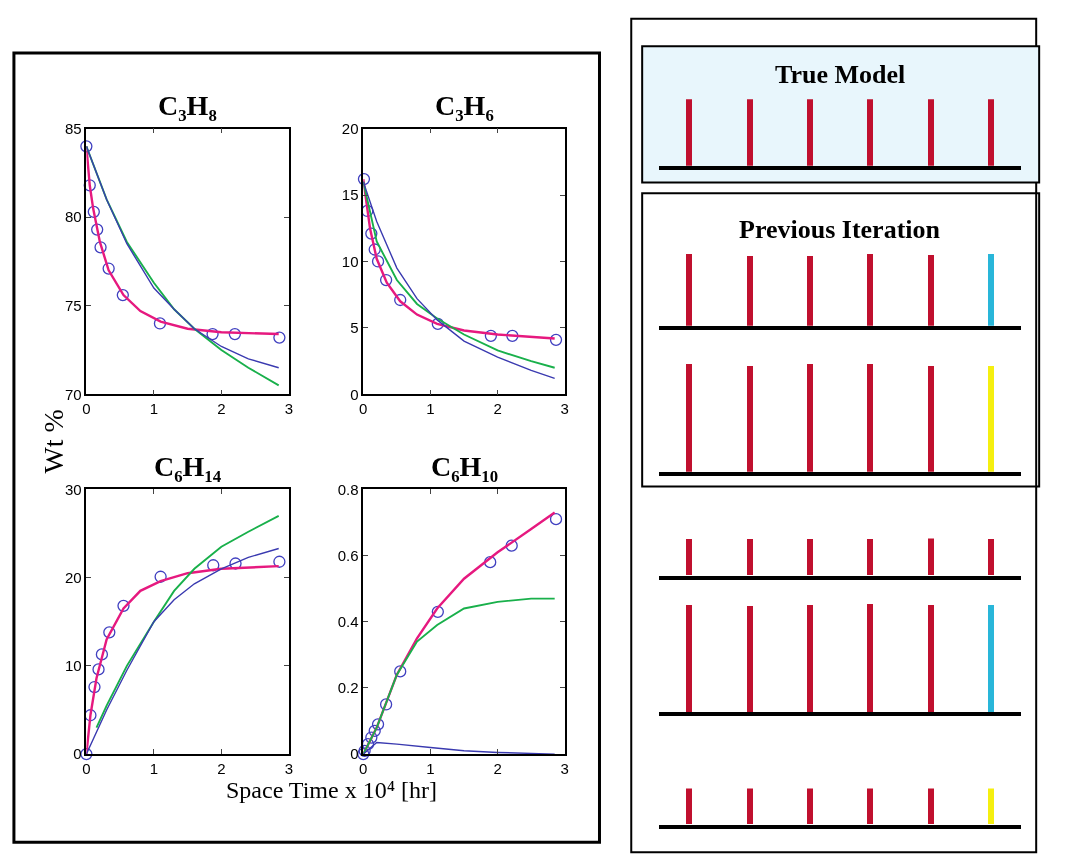  Describe the element at coordinates (53, 441) in the screenshot. I see `y-axis-title: Wt %` at that location.